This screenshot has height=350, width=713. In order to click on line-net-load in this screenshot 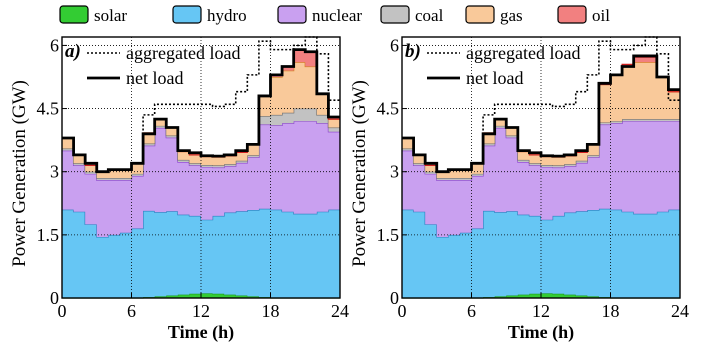, I will do `click(201, 111)`.